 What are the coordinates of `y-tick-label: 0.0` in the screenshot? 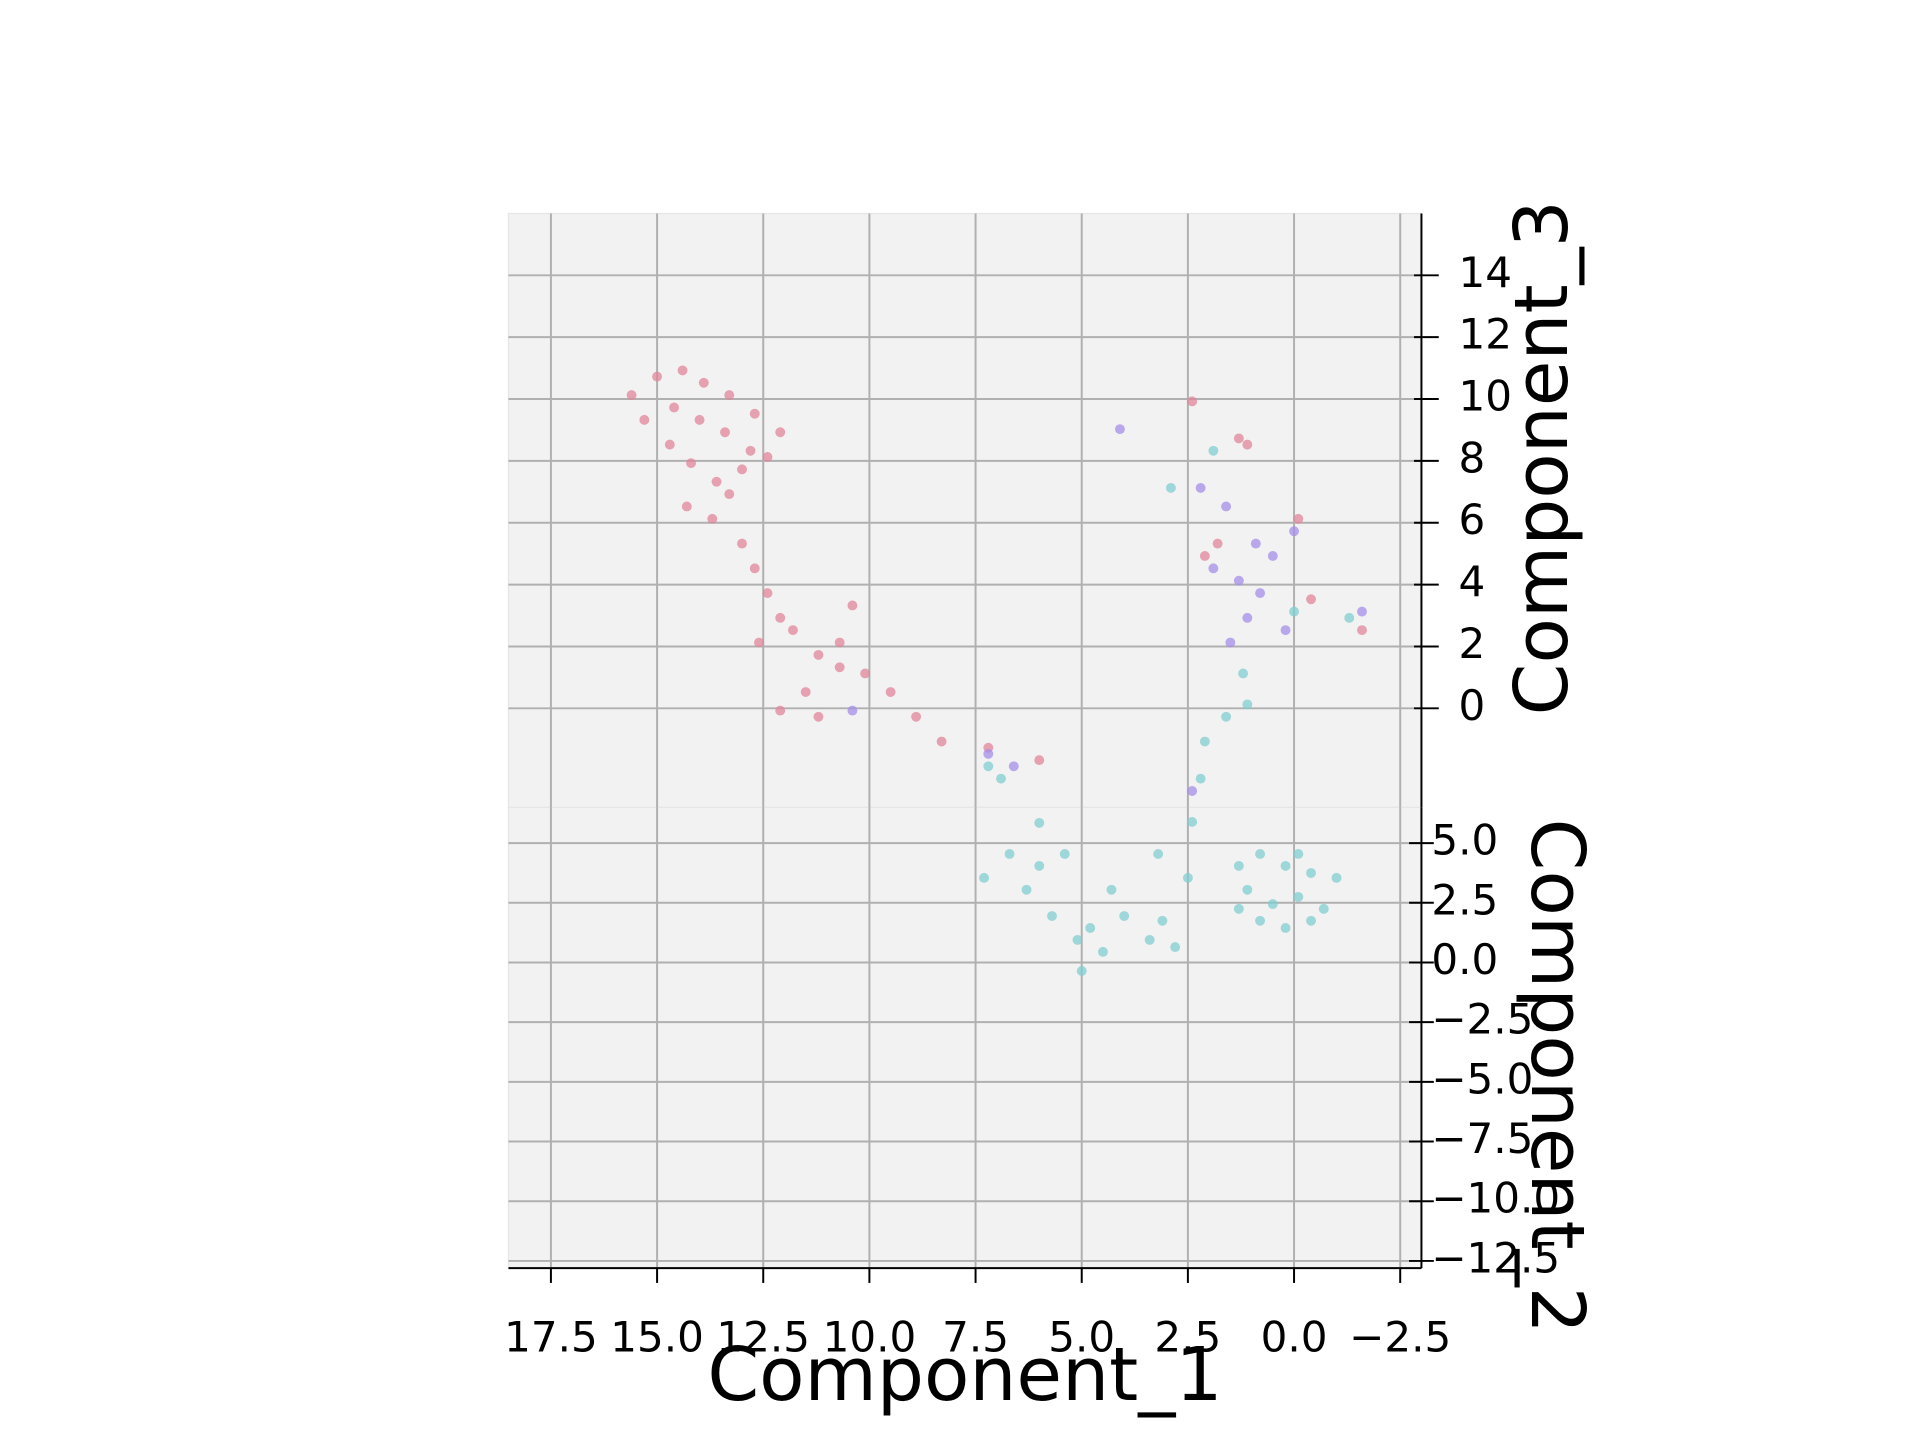 It's located at (1464, 959).